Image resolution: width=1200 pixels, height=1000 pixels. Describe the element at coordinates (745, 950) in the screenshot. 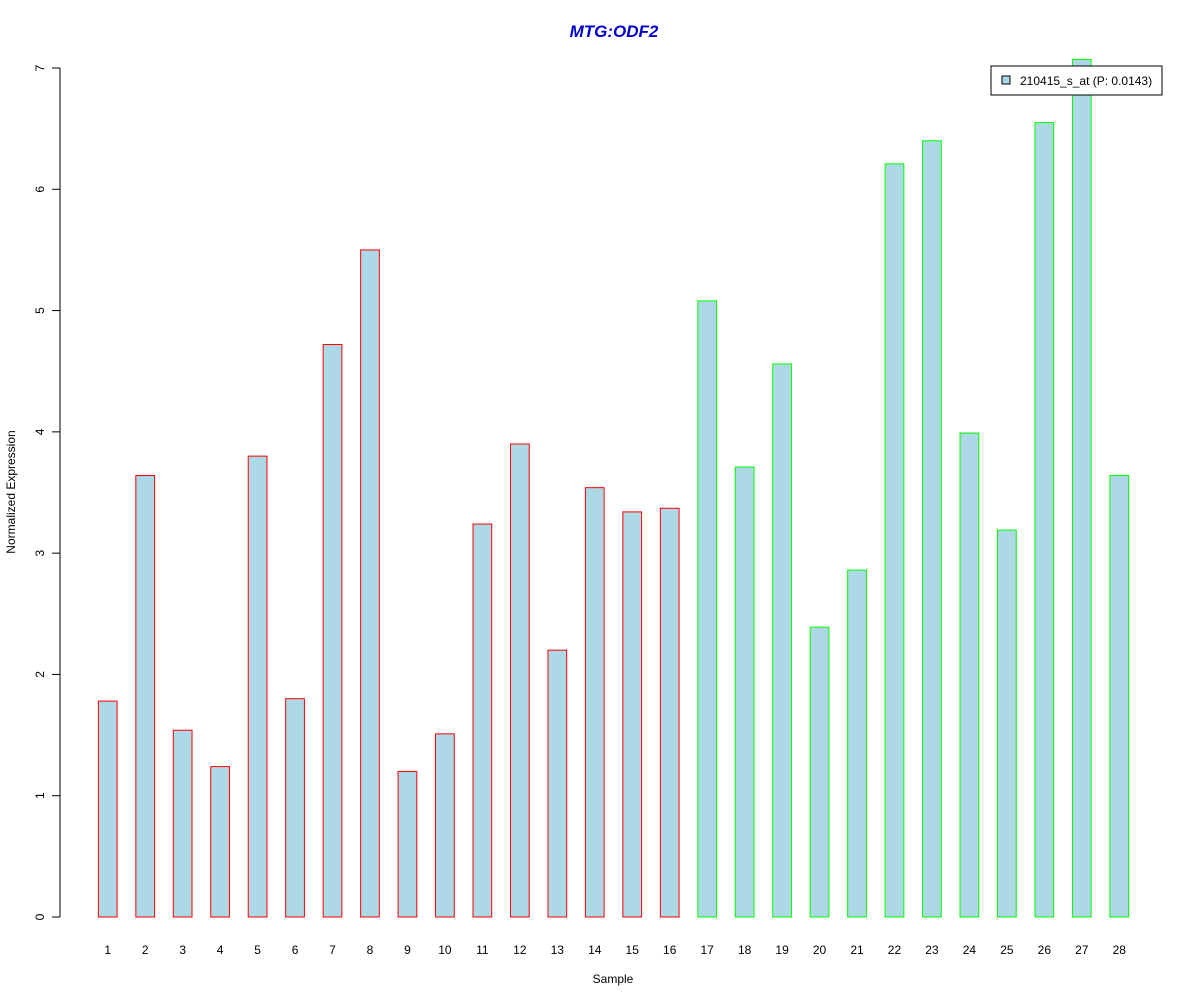

I see `x-tick-label: 18` at that location.